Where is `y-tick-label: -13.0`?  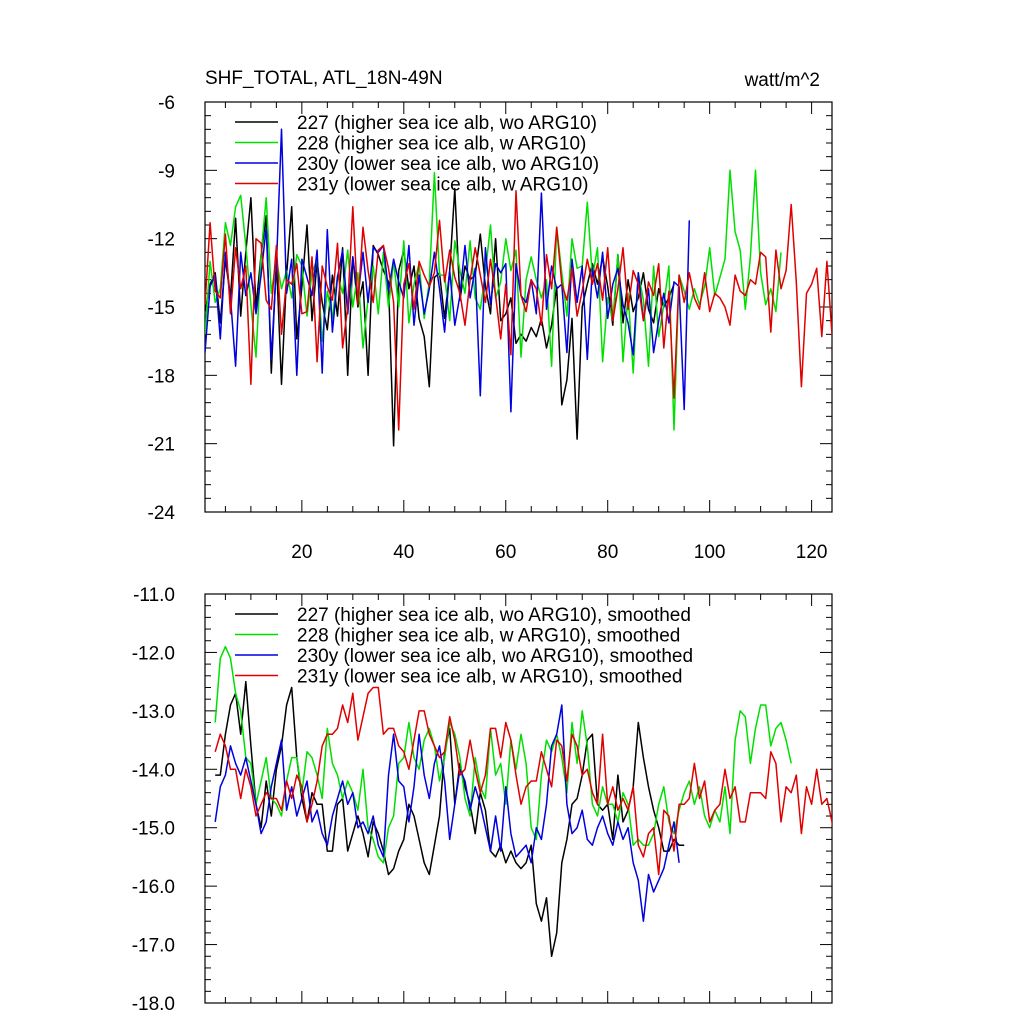 y-tick-label: -13.0 is located at coordinates (153, 712).